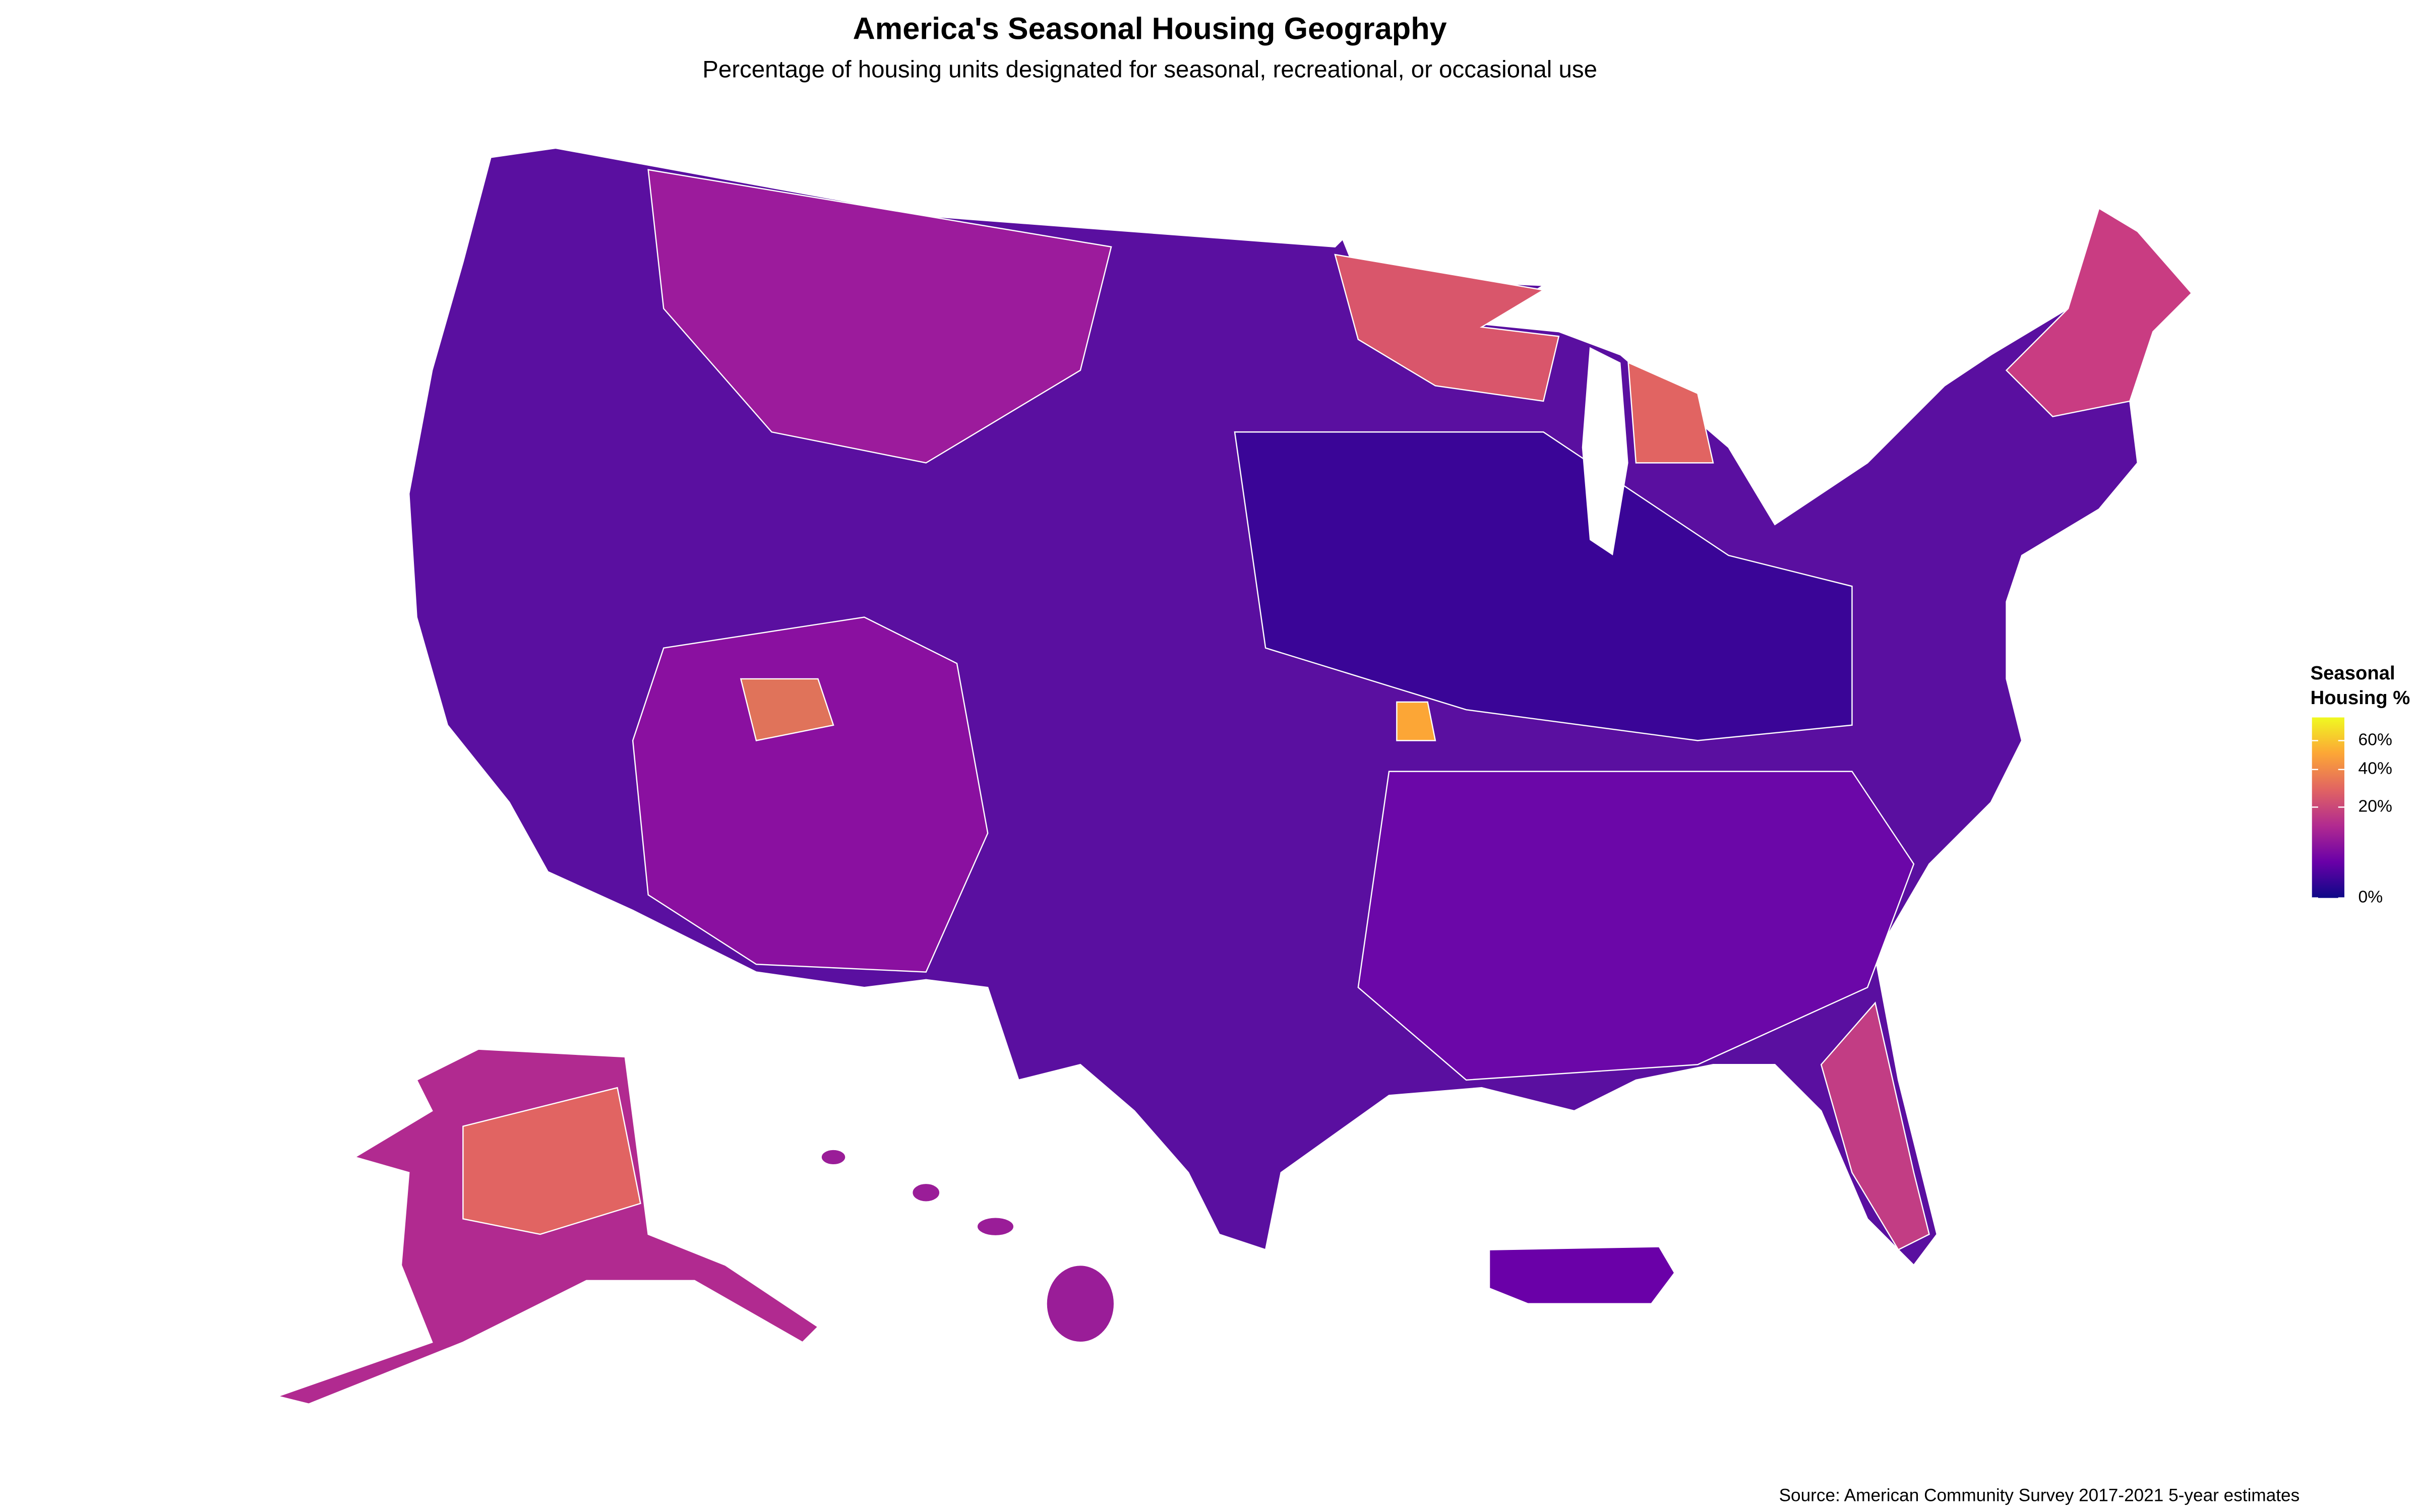 This screenshot has height=1512, width=2420. Describe the element at coordinates (2360, 698) in the screenshot. I see `legend-title: Housing %` at that location.